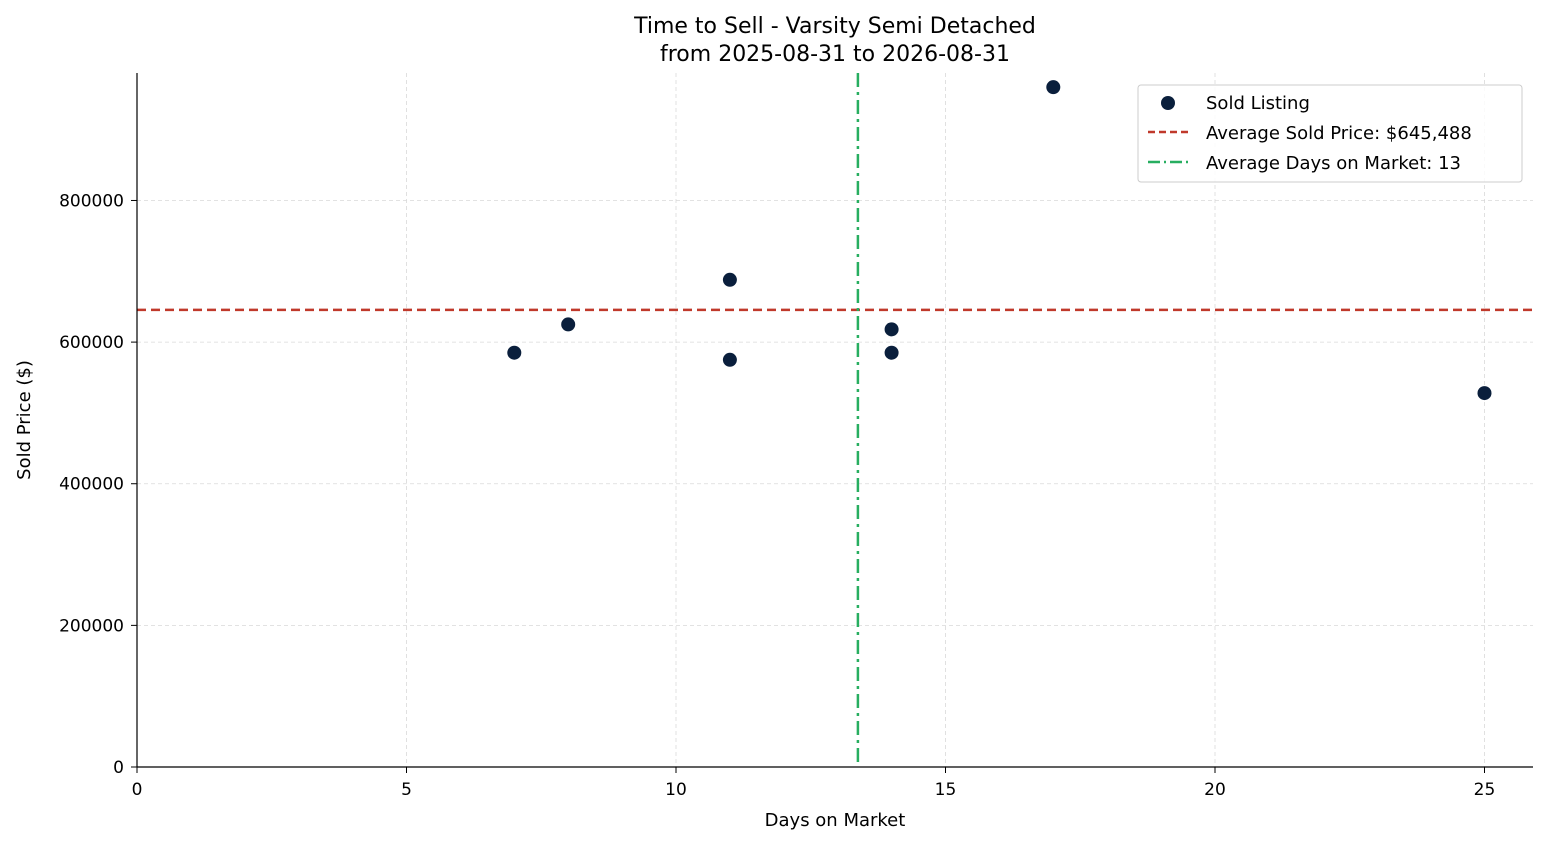 The height and width of the screenshot is (845, 1547). What do you see at coordinates (137, 790) in the screenshot?
I see `x-tick-label: 0` at bounding box center [137, 790].